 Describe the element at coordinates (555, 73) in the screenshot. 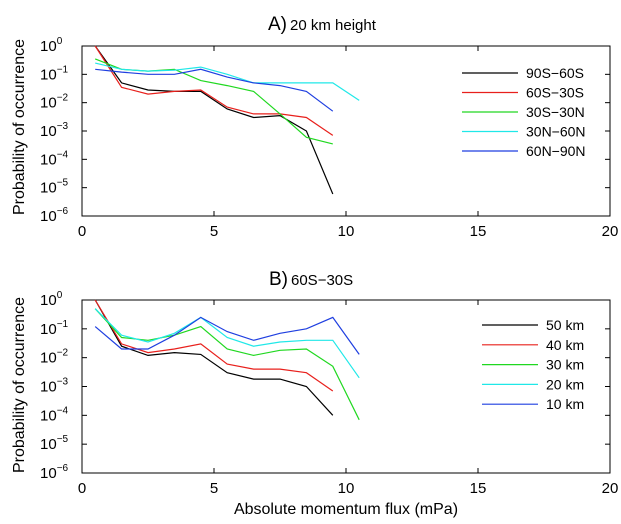

I see `panel-a-legend-label: 90S−60S` at that location.